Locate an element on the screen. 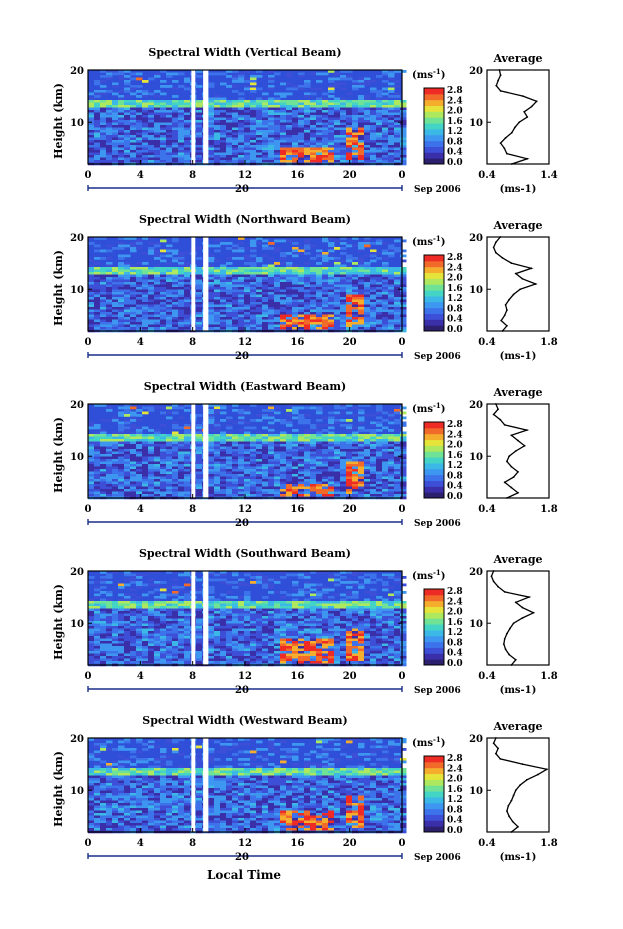 The width and height of the screenshot is (623, 929). x-tick-label: 12 is located at coordinates (245, 342).